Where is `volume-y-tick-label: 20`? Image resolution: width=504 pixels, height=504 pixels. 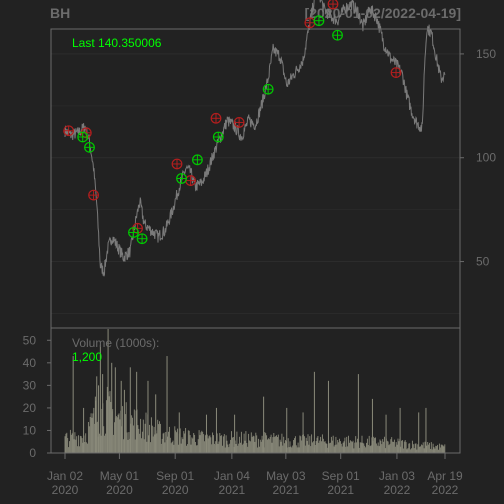 volume-y-tick-label: 20 is located at coordinates (30, 408).